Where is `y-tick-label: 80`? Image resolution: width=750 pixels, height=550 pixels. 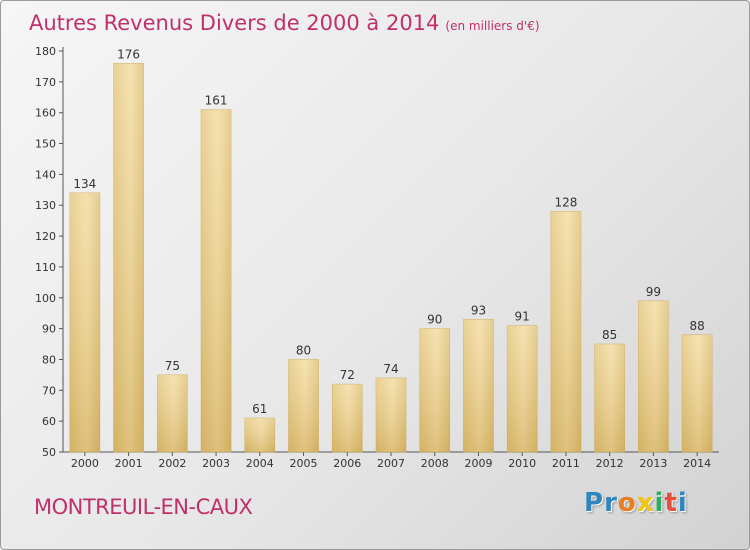
y-tick-label: 80 is located at coordinates (49, 359).